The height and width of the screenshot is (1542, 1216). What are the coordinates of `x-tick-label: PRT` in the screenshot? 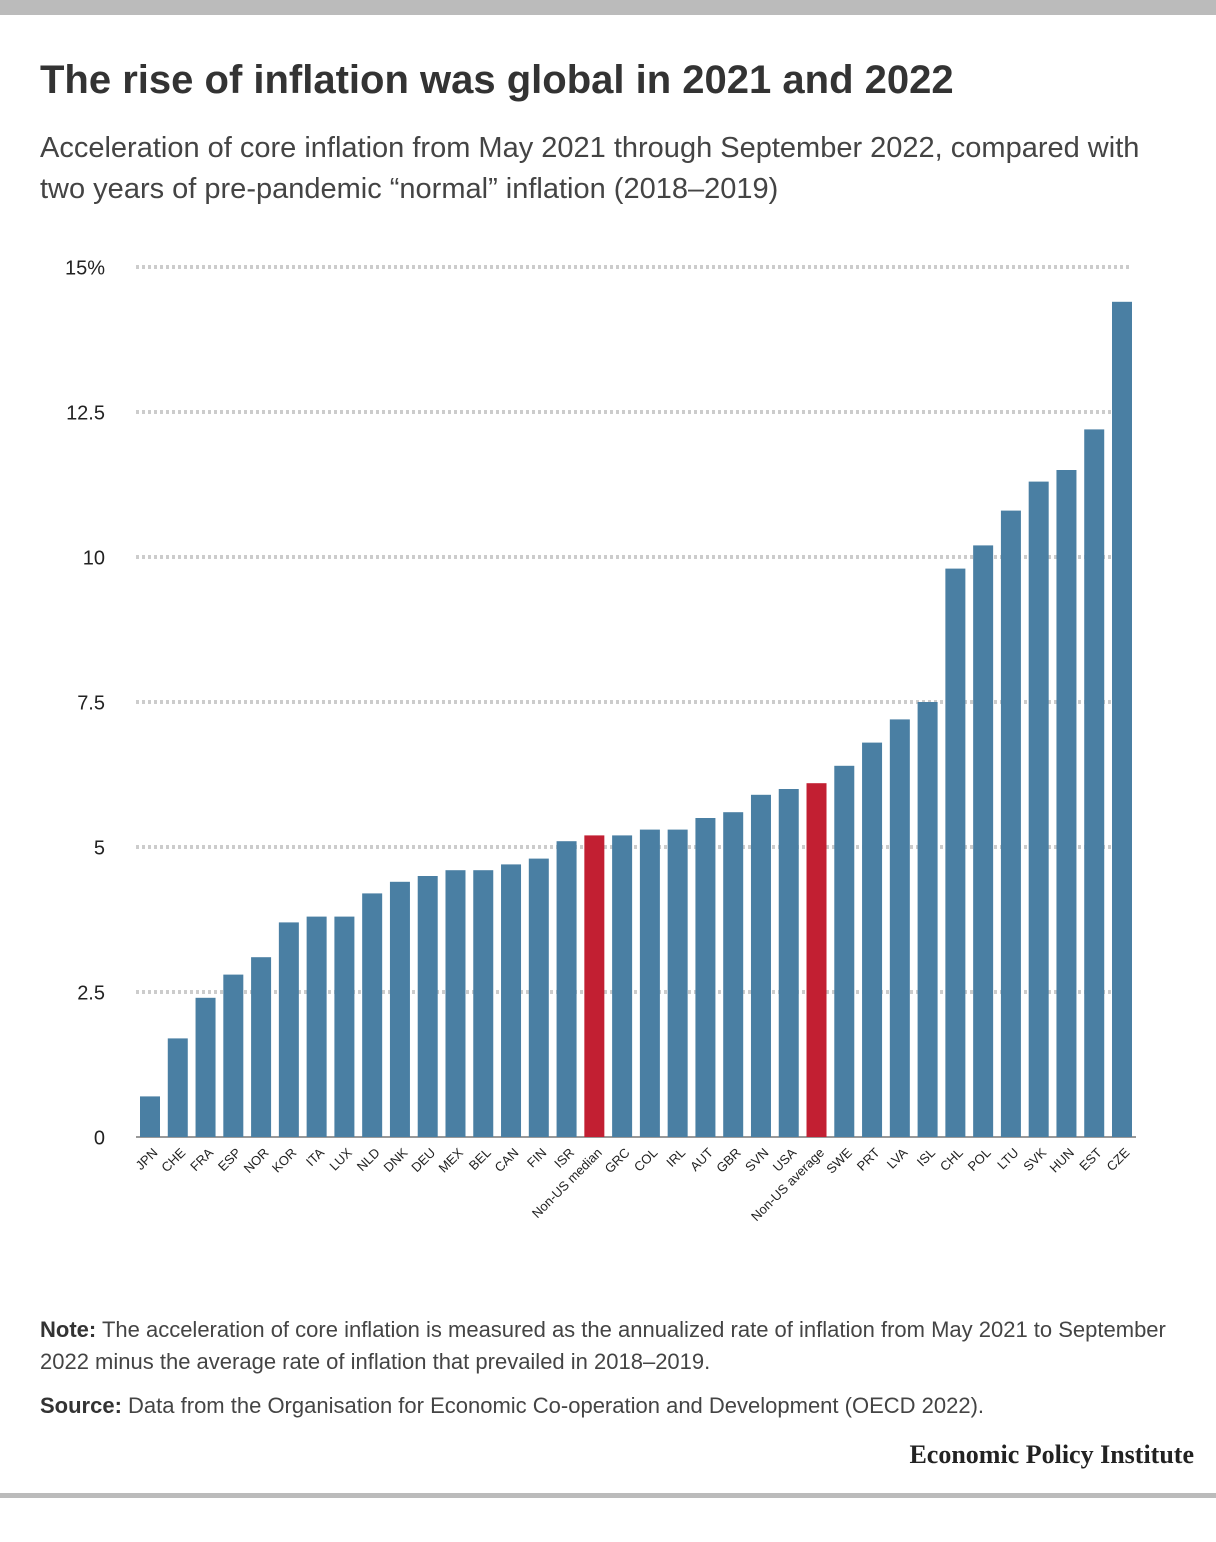 It's located at (868, 1159).